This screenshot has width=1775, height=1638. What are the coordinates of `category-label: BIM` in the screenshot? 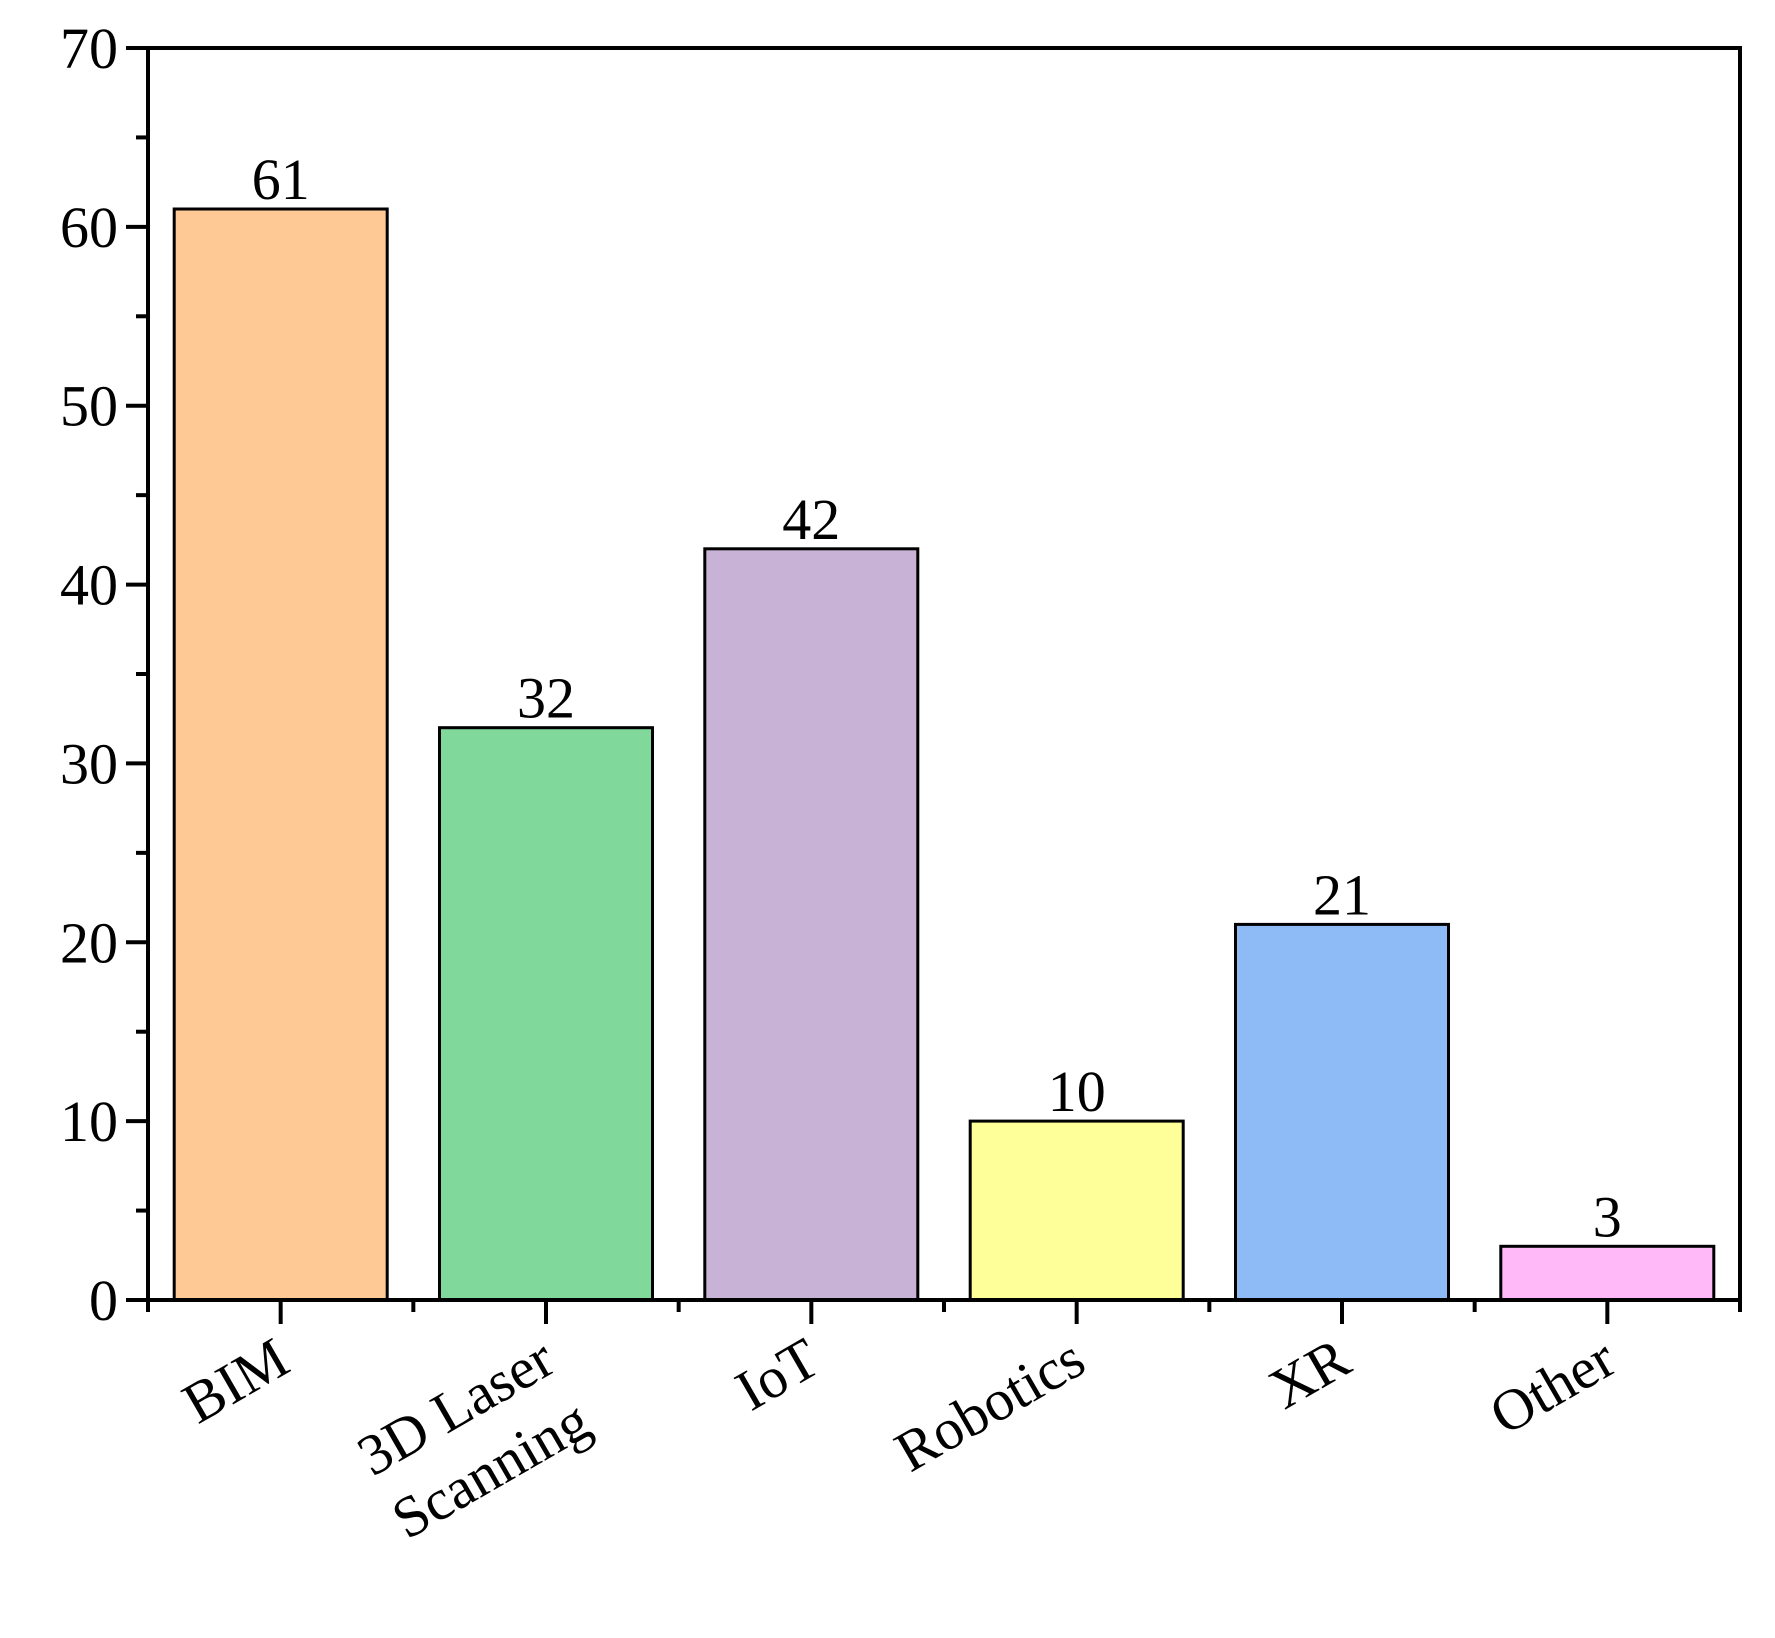 It's located at (235, 1380).